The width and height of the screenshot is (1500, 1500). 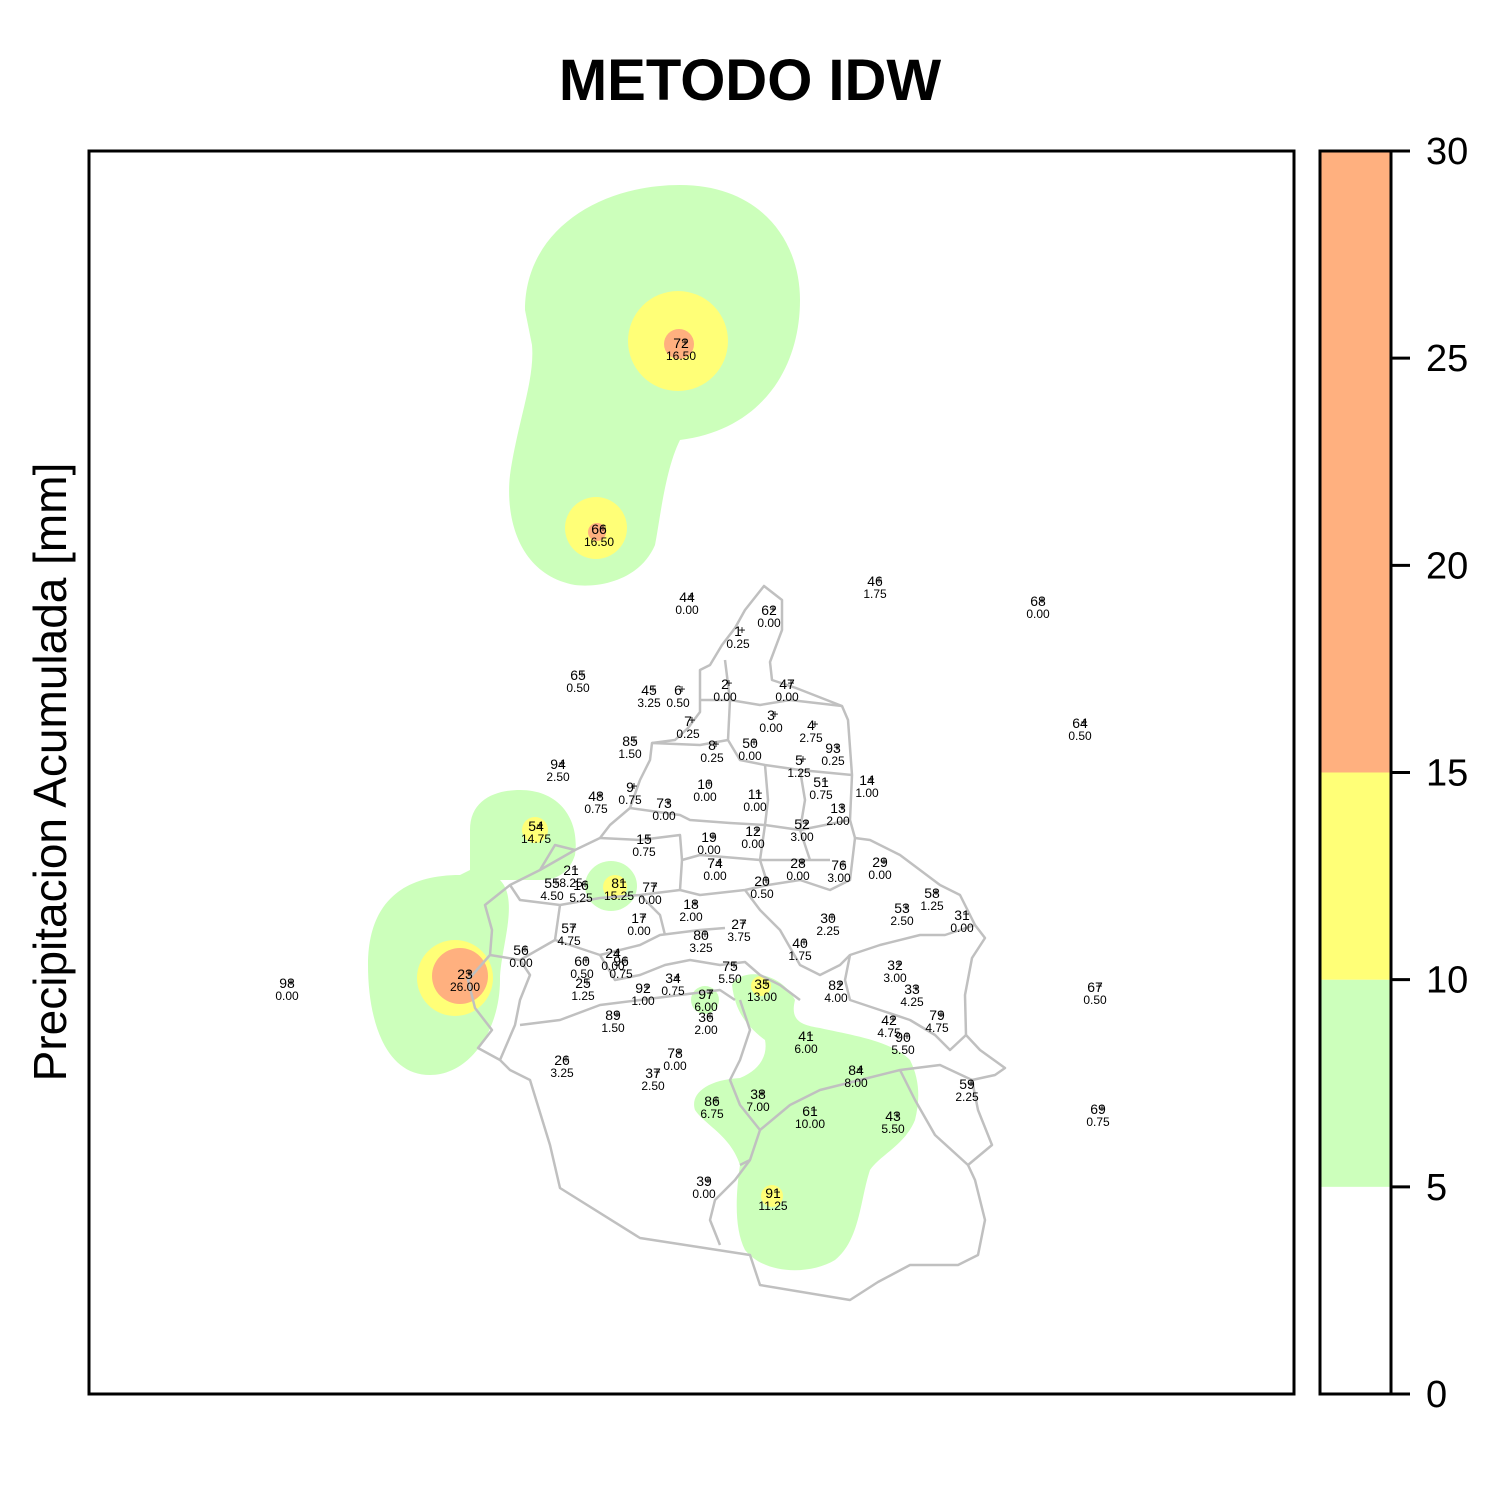 I want to click on station-60: 60+0.50, so click(x=582, y=967).